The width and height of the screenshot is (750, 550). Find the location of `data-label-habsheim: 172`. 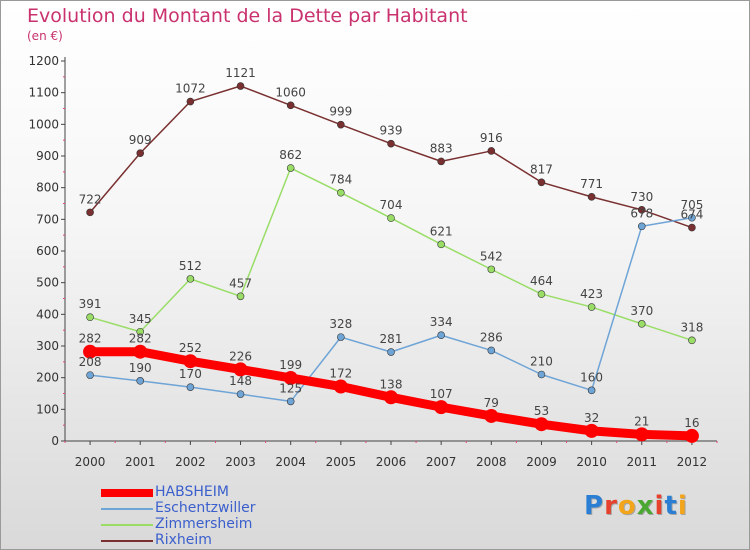

data-label-habsheim: 172 is located at coordinates (340, 374).